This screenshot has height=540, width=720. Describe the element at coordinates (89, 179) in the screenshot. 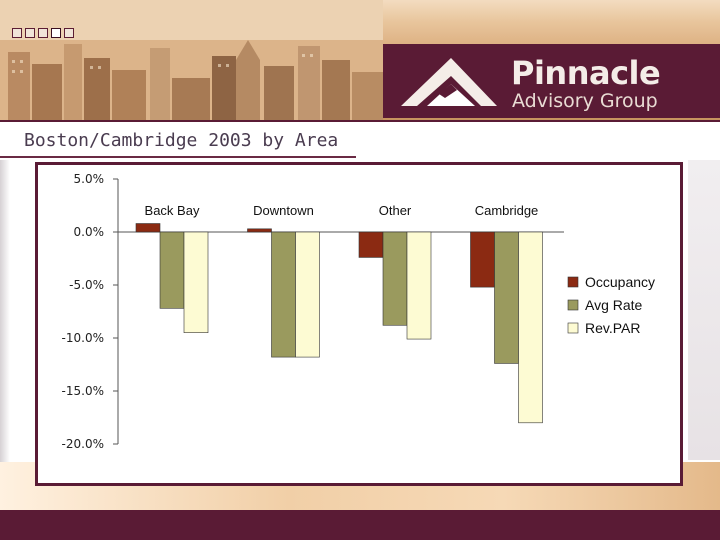

I see `y-tick-label: 5.0%` at that location.